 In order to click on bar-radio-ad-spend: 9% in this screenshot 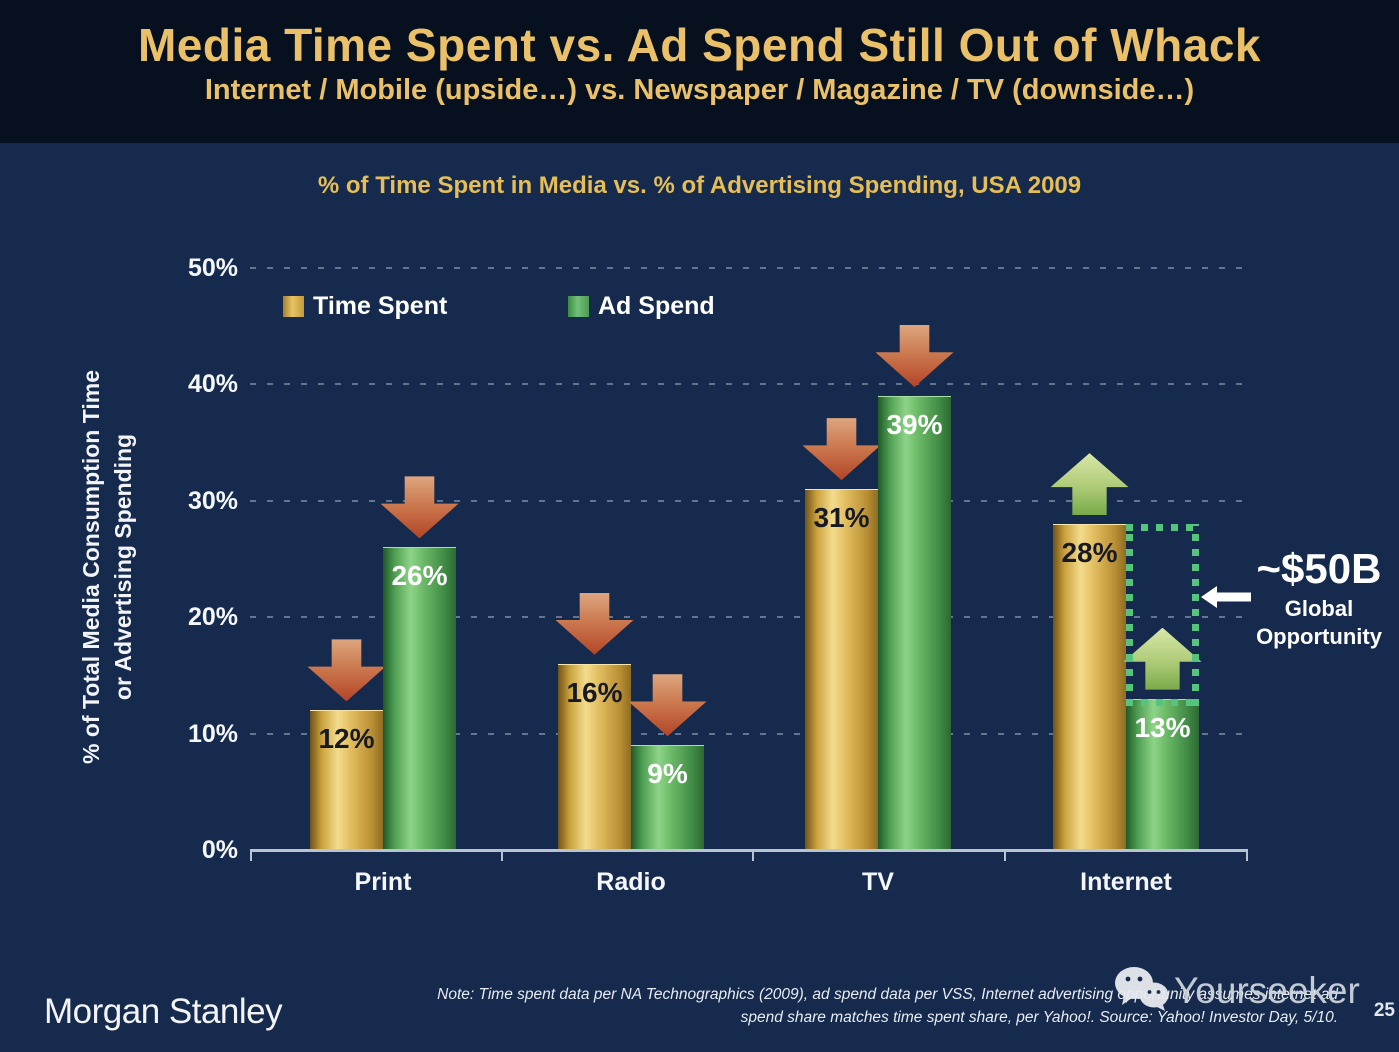, I will do `click(667, 798)`.